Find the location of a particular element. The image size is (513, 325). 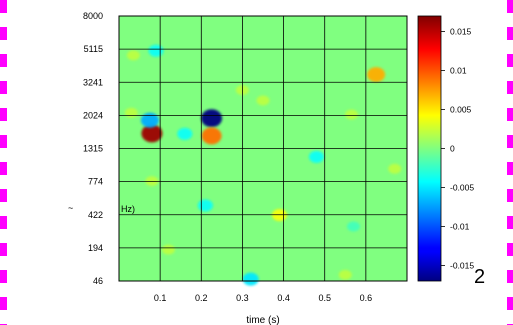

y-tick-label: 5115 is located at coordinates (93, 49).